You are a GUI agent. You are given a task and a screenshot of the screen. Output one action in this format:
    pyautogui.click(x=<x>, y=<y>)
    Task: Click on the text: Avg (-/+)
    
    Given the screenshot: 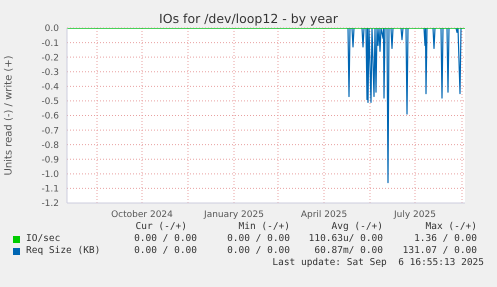 What is the action you would take?
    pyautogui.click(x=357, y=227)
    